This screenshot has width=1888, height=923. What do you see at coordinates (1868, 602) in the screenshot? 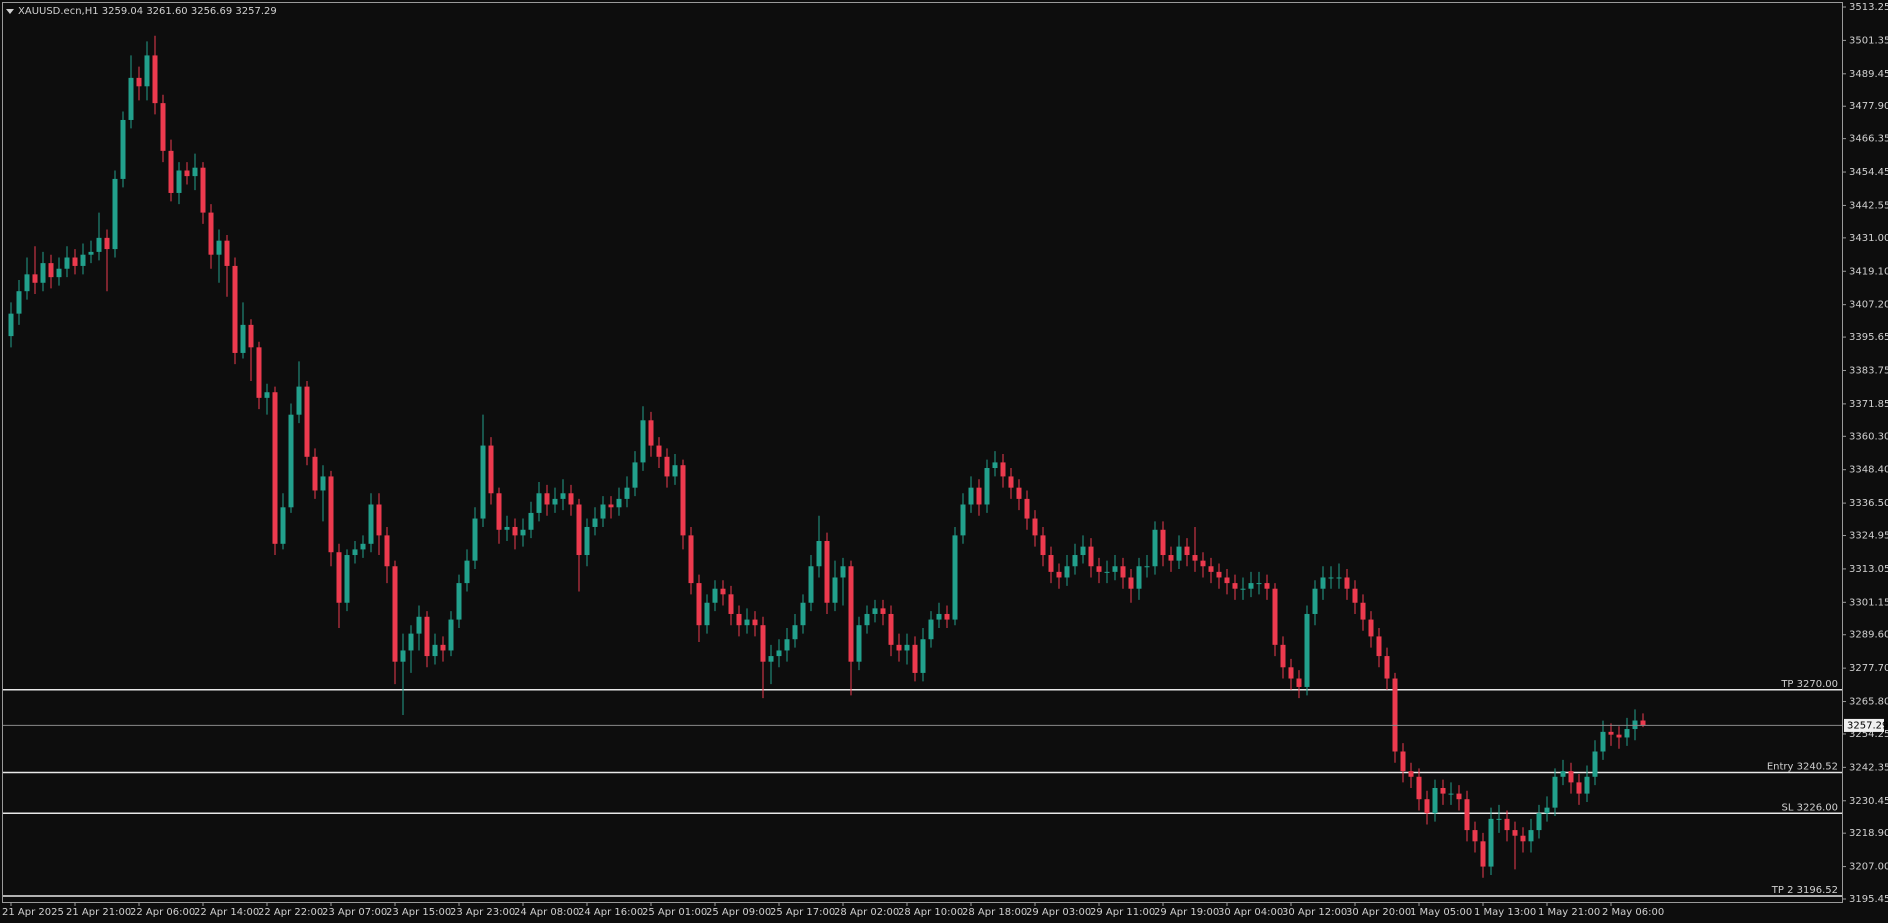
I see `y-tick-label: 3301.15` at bounding box center [1868, 602].